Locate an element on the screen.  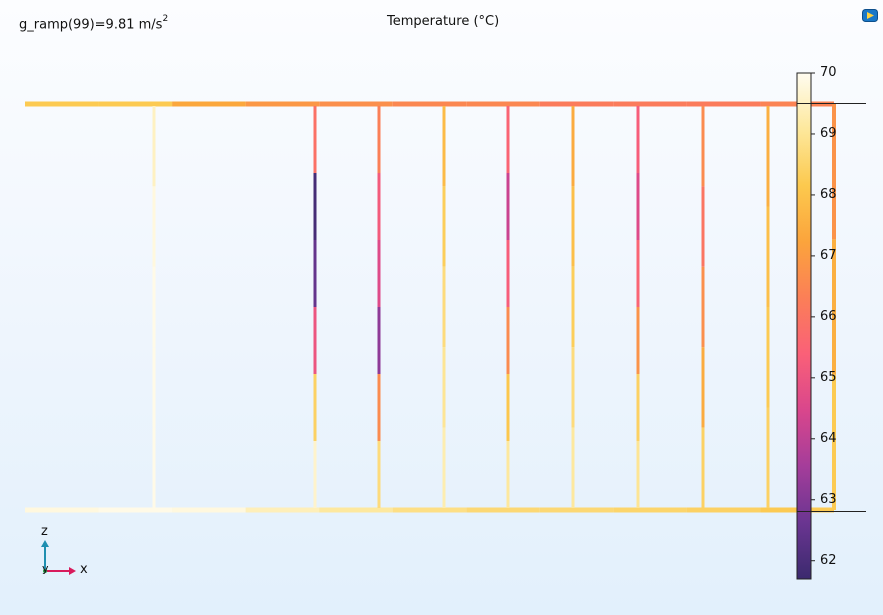
colorbar-ticks is located at coordinates (813, 317).